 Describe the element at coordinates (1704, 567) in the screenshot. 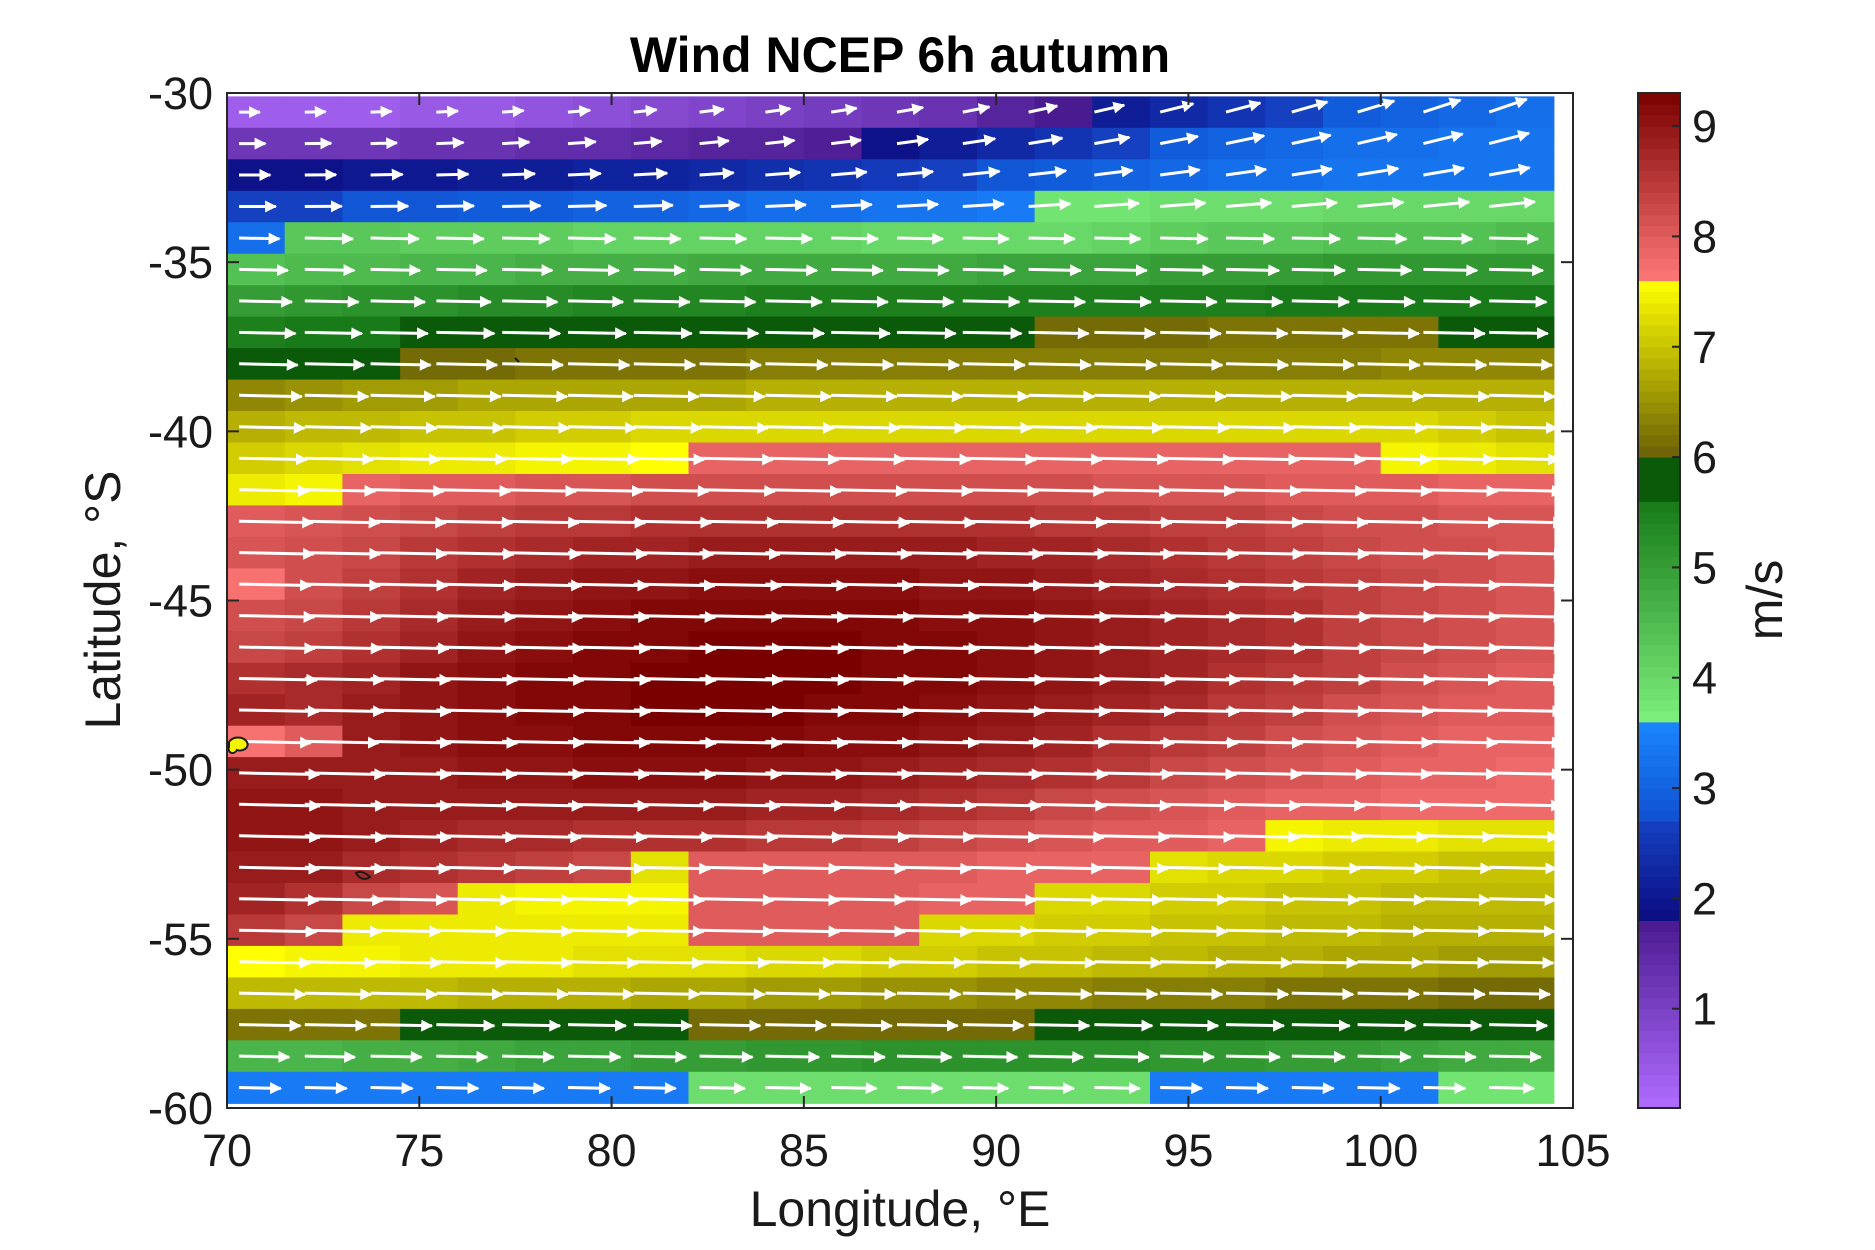

I see `colorbar-tick-label: 5` at that location.